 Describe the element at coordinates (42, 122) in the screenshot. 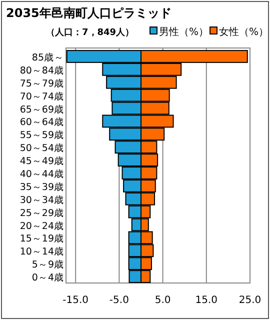

I see `y-tick-label: 60～64歳` at that location.